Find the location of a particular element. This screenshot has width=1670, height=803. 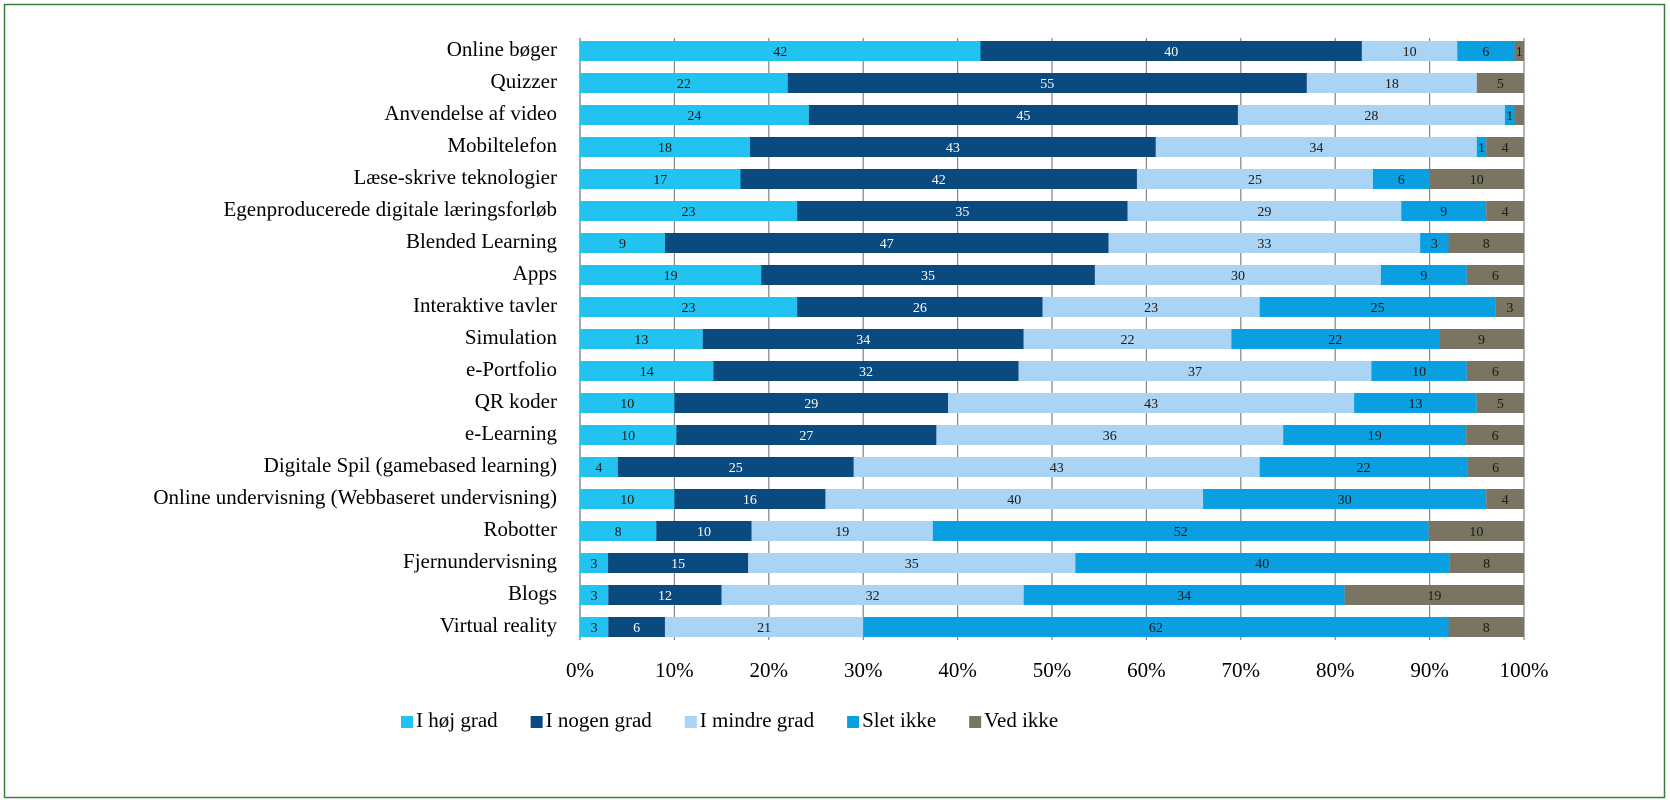

data-label: 23 is located at coordinates (689, 212).